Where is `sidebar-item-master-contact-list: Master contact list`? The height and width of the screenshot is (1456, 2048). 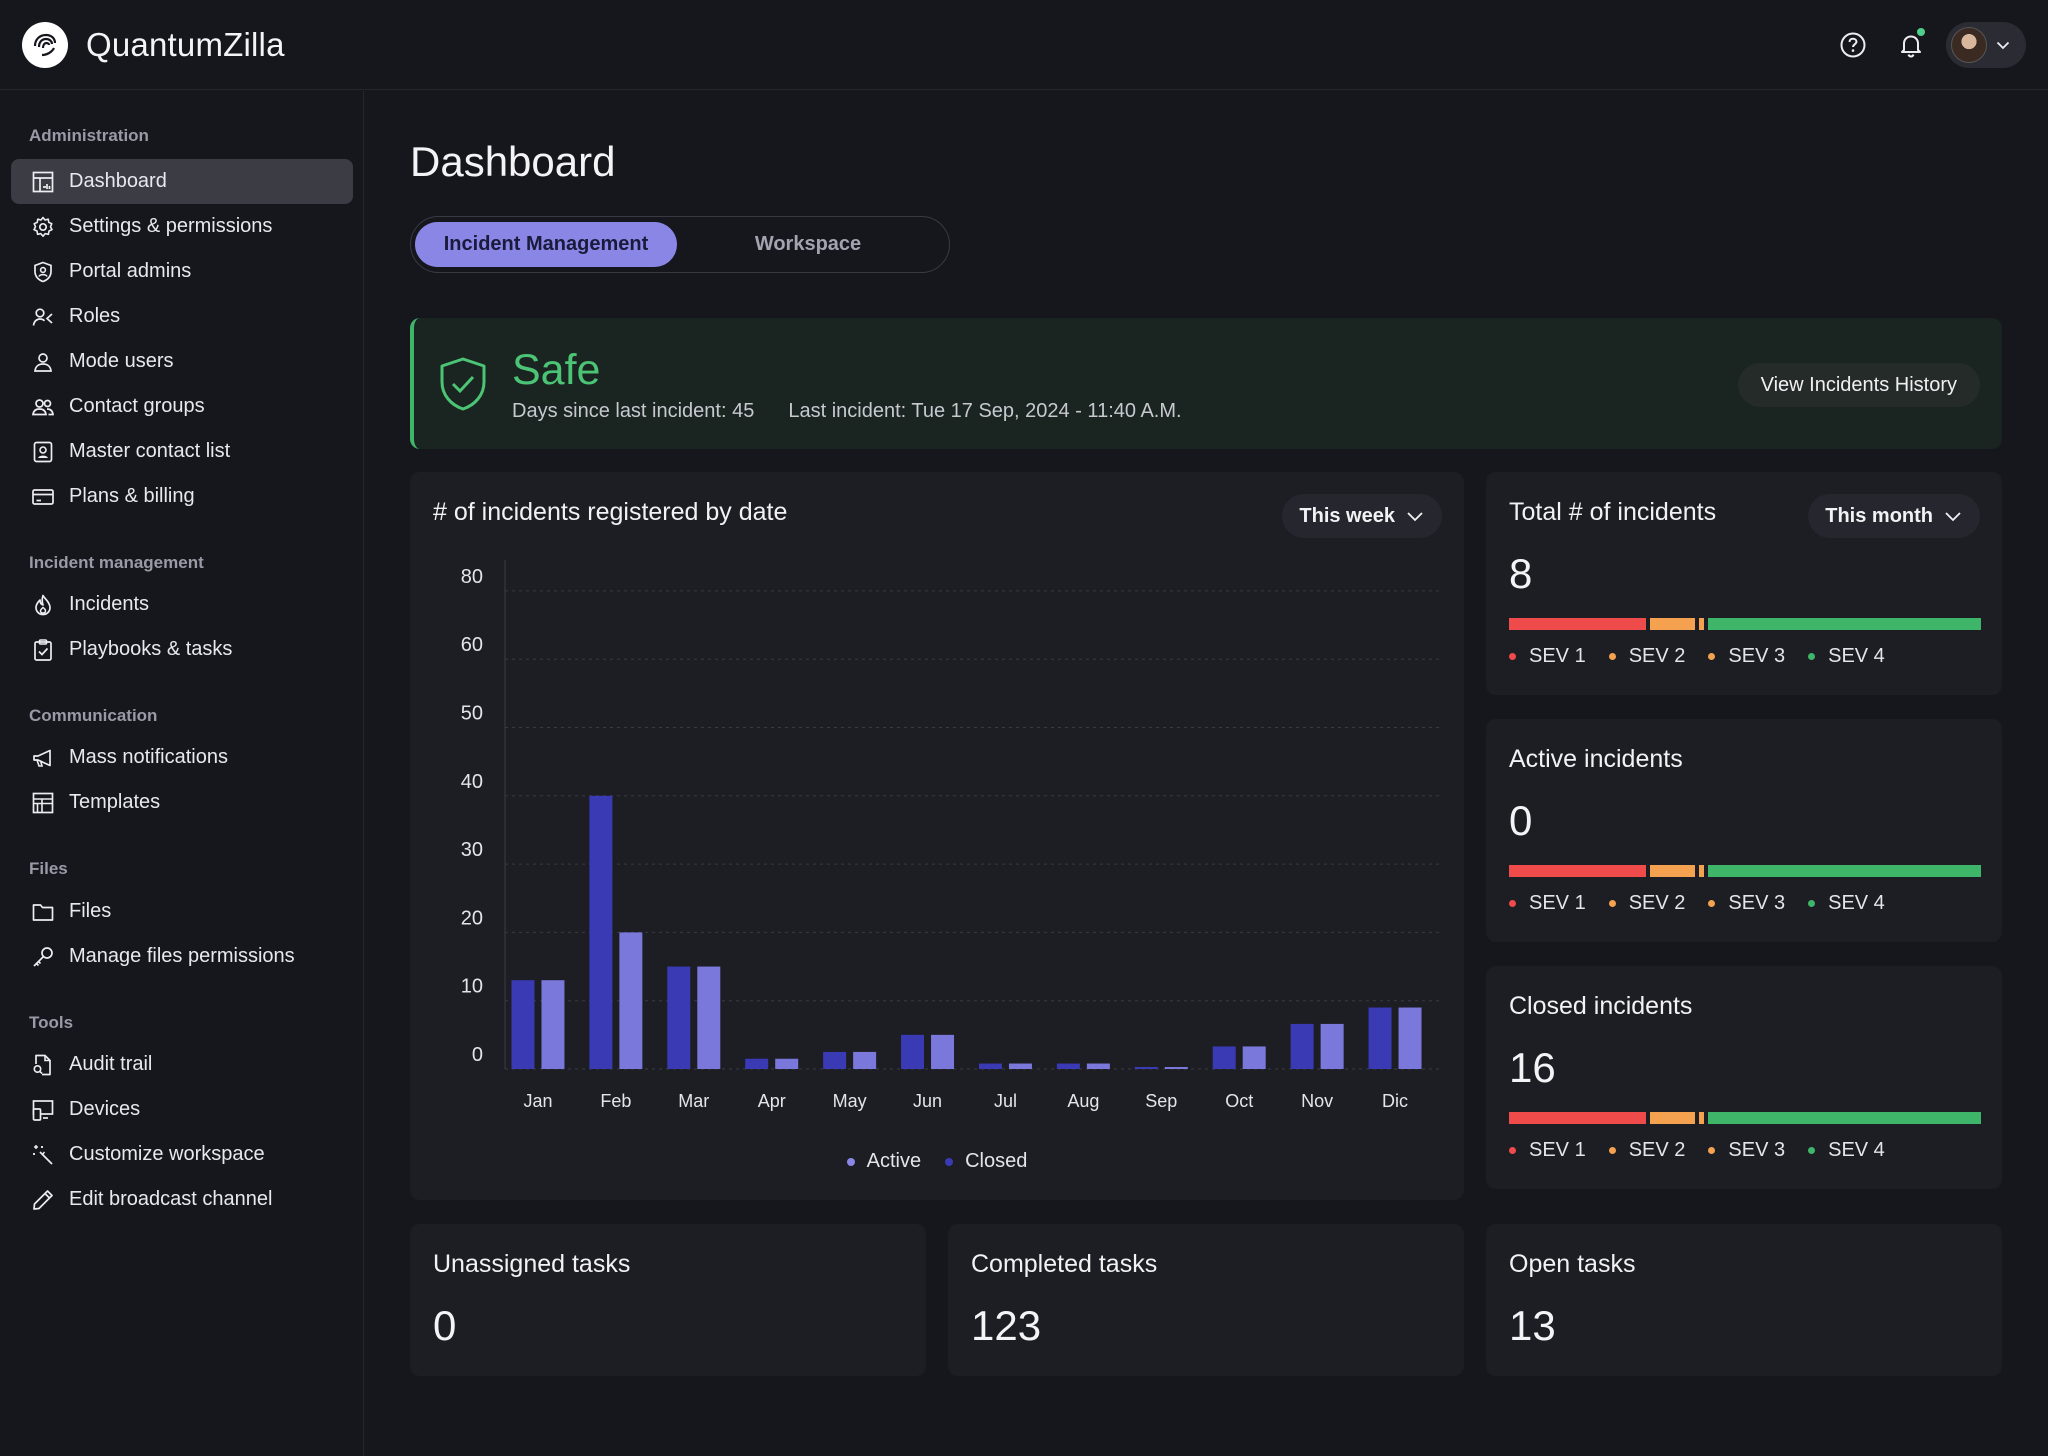 sidebar-item-master-contact-list: Master contact list is located at coordinates (182, 451).